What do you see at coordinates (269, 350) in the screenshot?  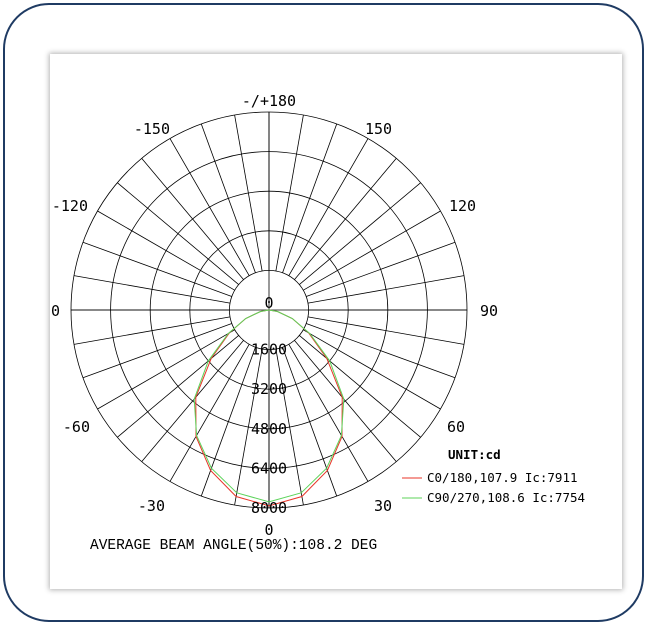 I see `radial-tick-label: 1600` at bounding box center [269, 350].